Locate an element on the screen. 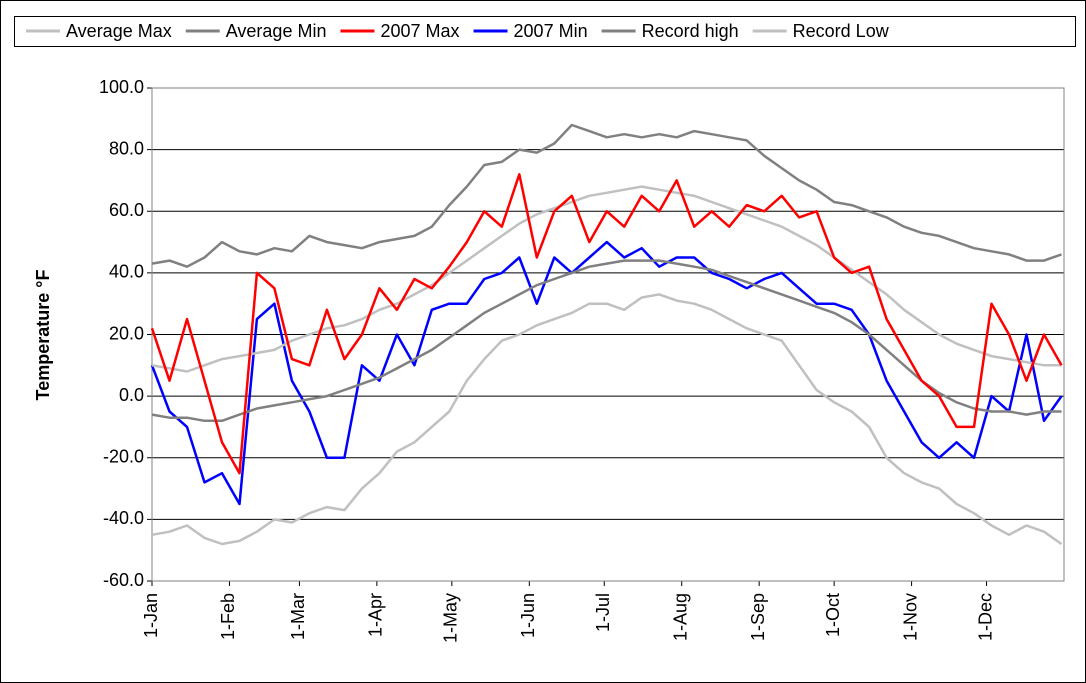 The width and height of the screenshot is (1086, 683). y-axis-label: Temperature °F is located at coordinates (43, 335).